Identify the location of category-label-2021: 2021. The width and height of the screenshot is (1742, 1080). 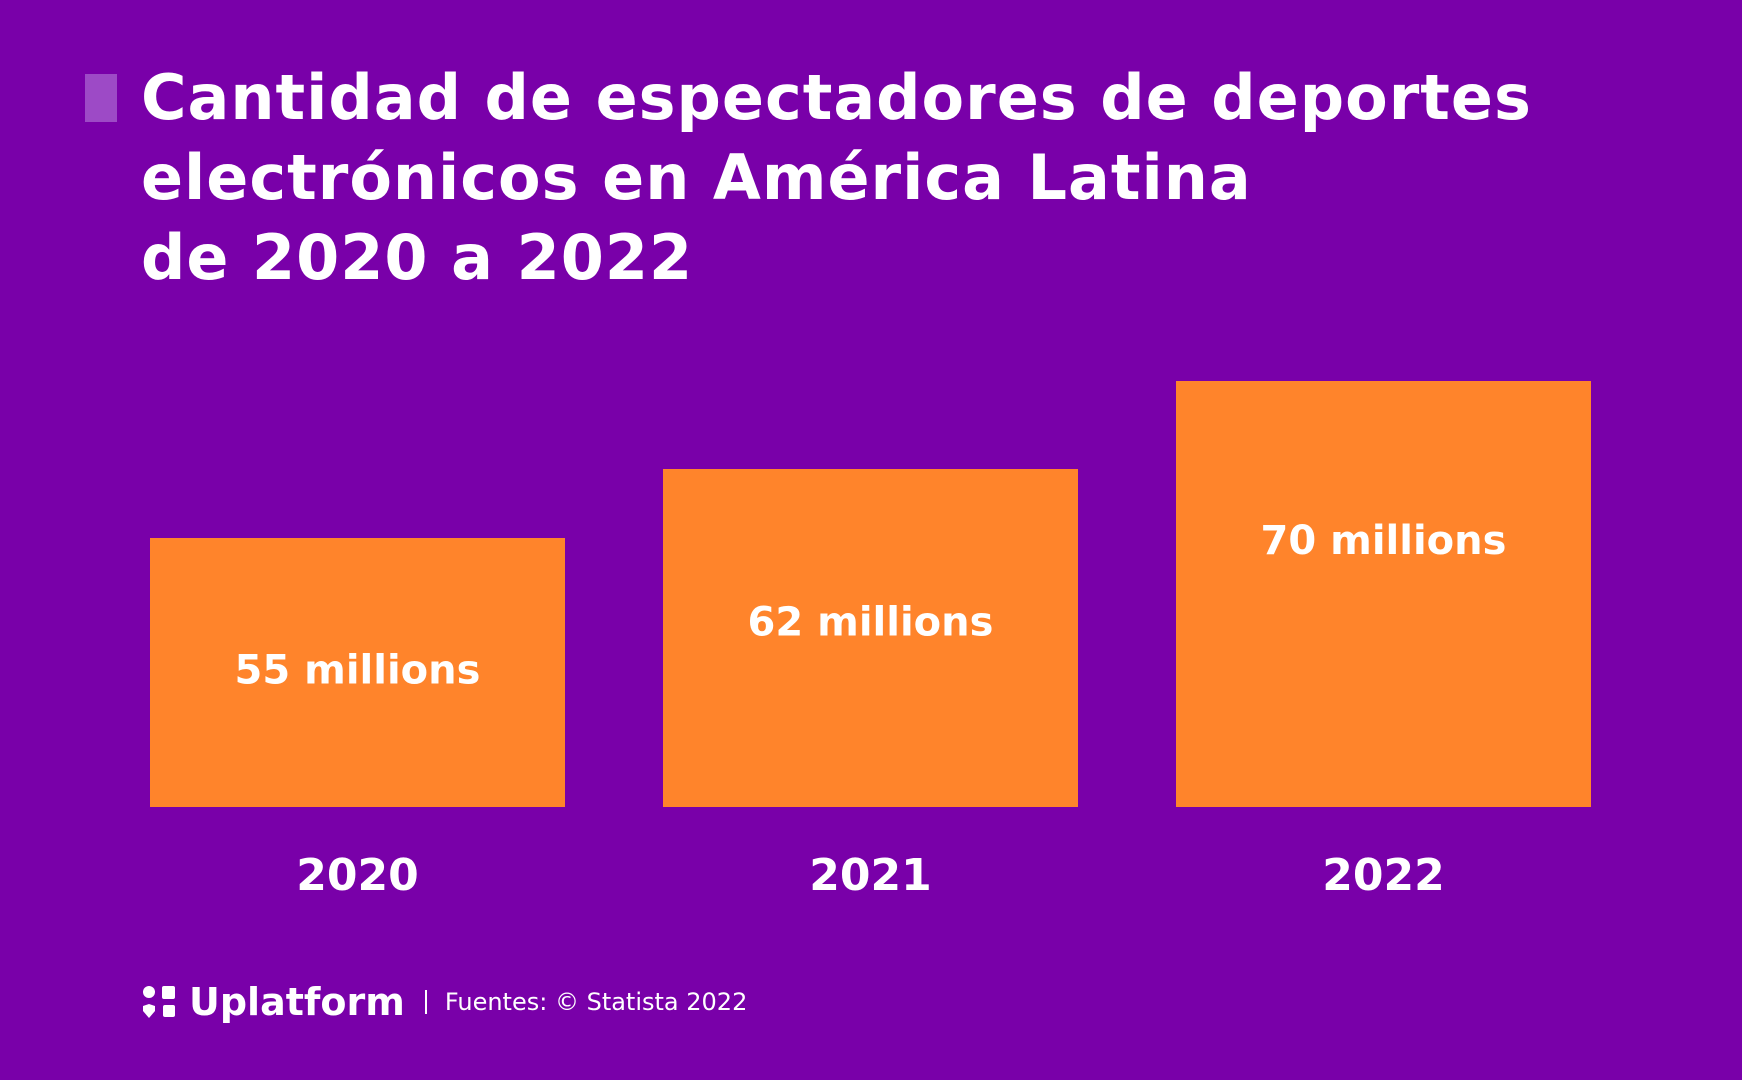
(870, 875).